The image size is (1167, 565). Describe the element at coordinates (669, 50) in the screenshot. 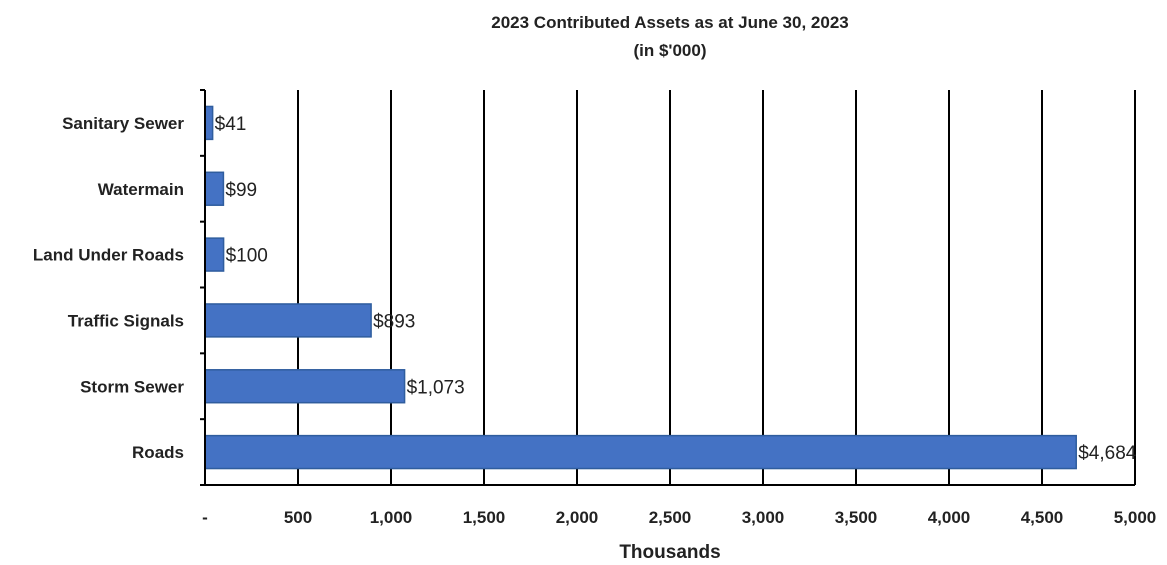

I see `chart-subtitle: (in $'000)` at that location.